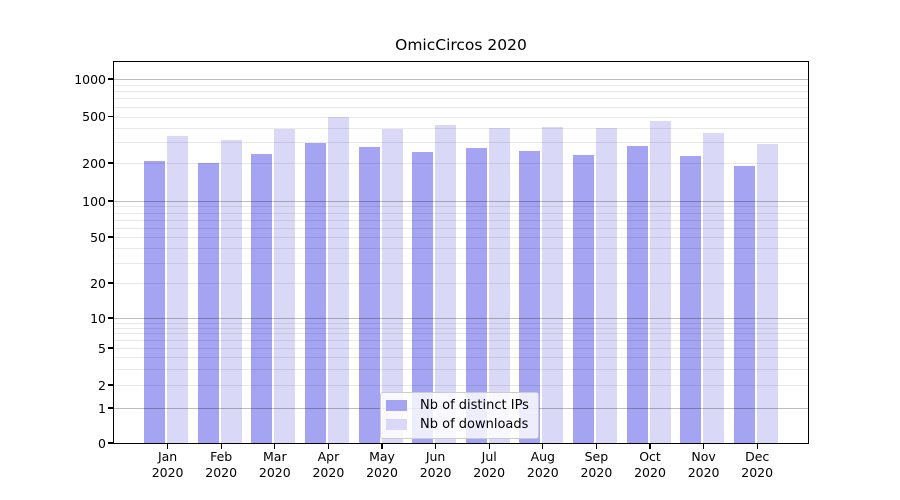 This screenshot has height=500, width=900. I want to click on legend-label-distinct-ips: Nb of distinct IPs, so click(474, 405).